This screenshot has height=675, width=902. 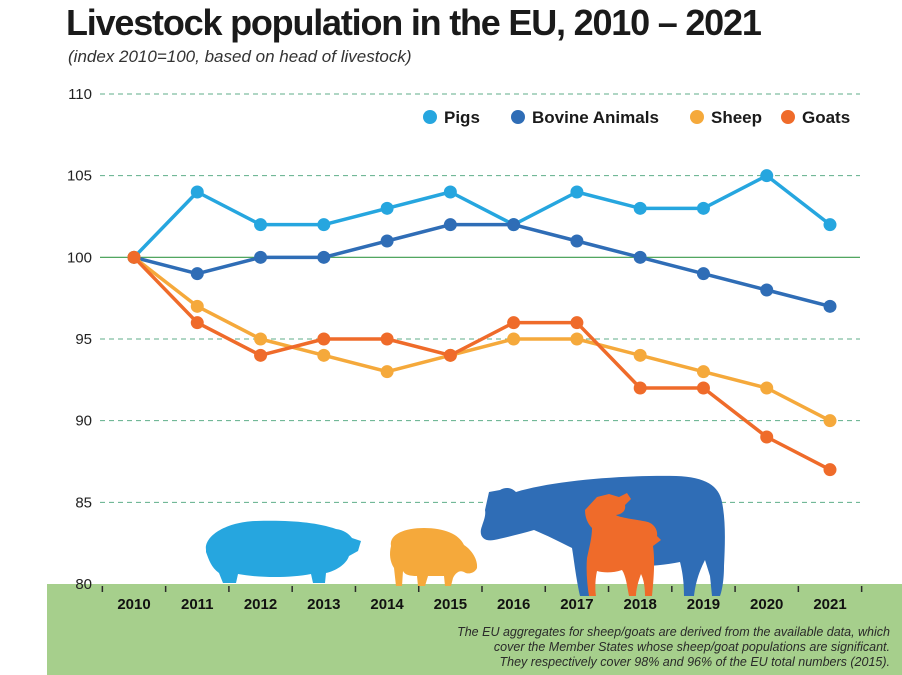 I want to click on ground-band, so click(x=474, y=629).